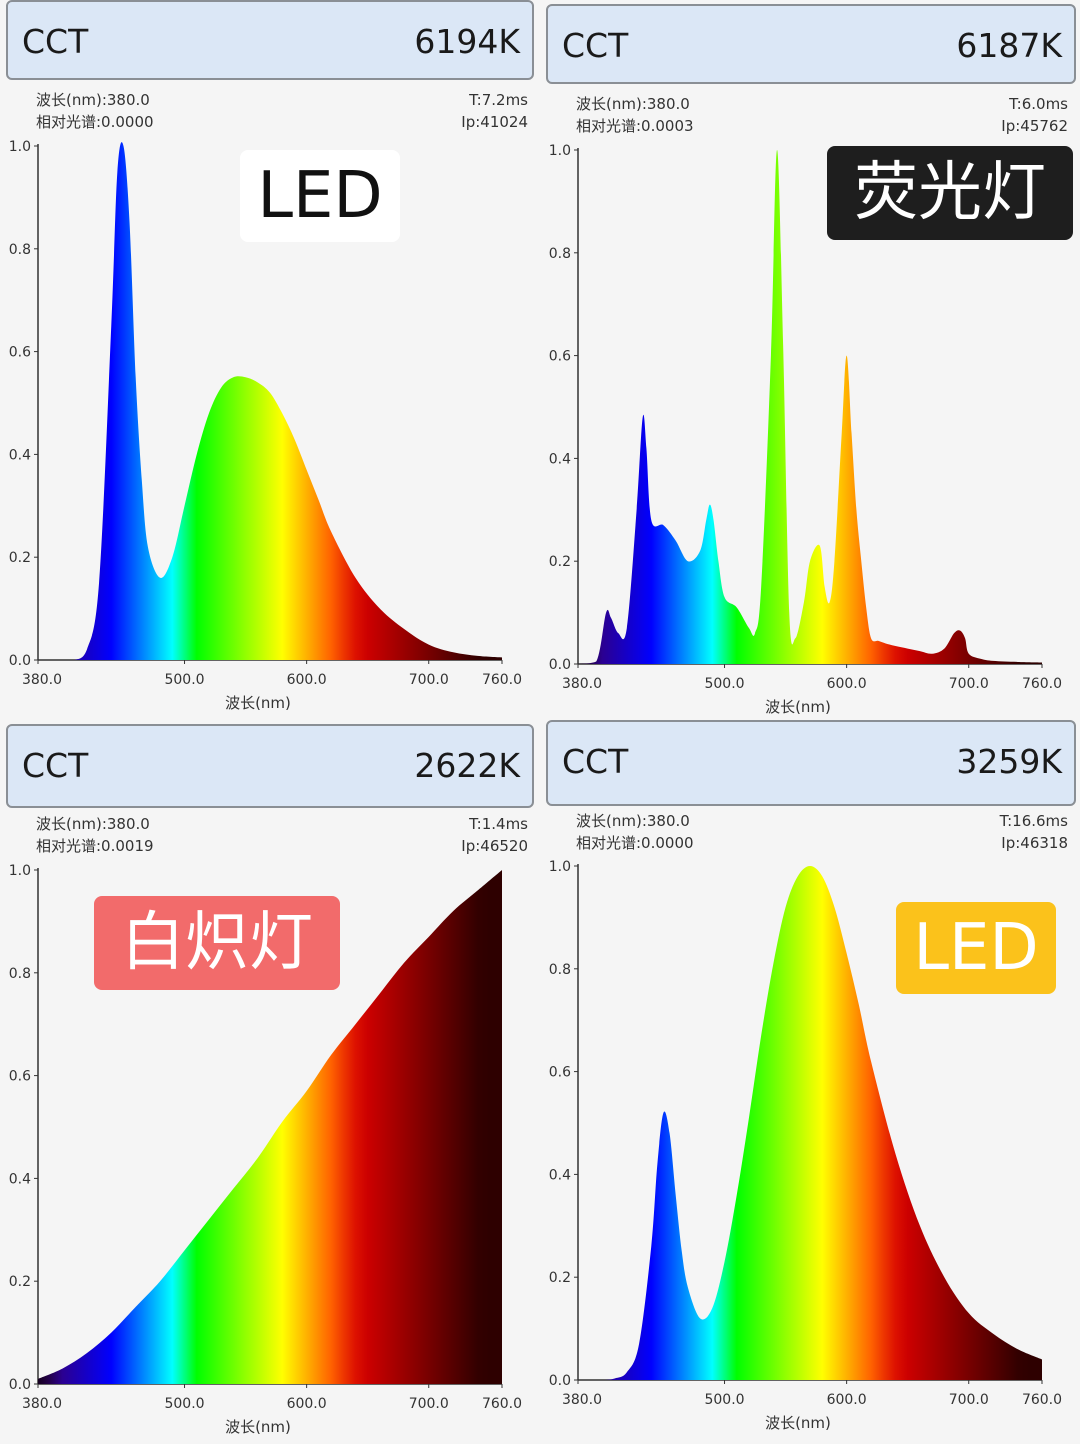  What do you see at coordinates (498, 100) in the screenshot?
I see `integration-time: T:7.2ms` at bounding box center [498, 100].